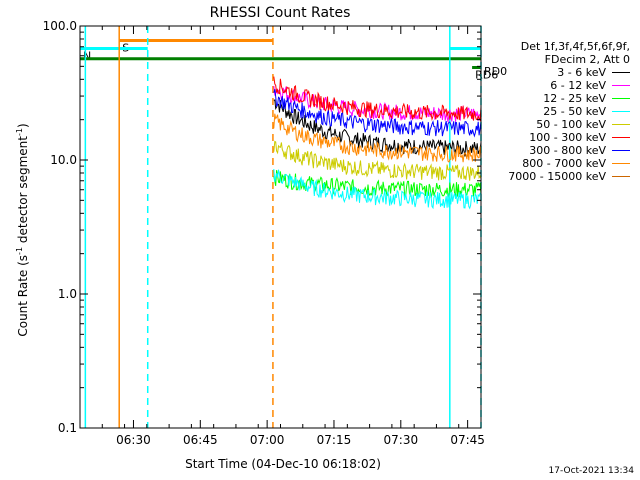  I want to click on legend-item: 6 - 12 keV, so click(557, 85).